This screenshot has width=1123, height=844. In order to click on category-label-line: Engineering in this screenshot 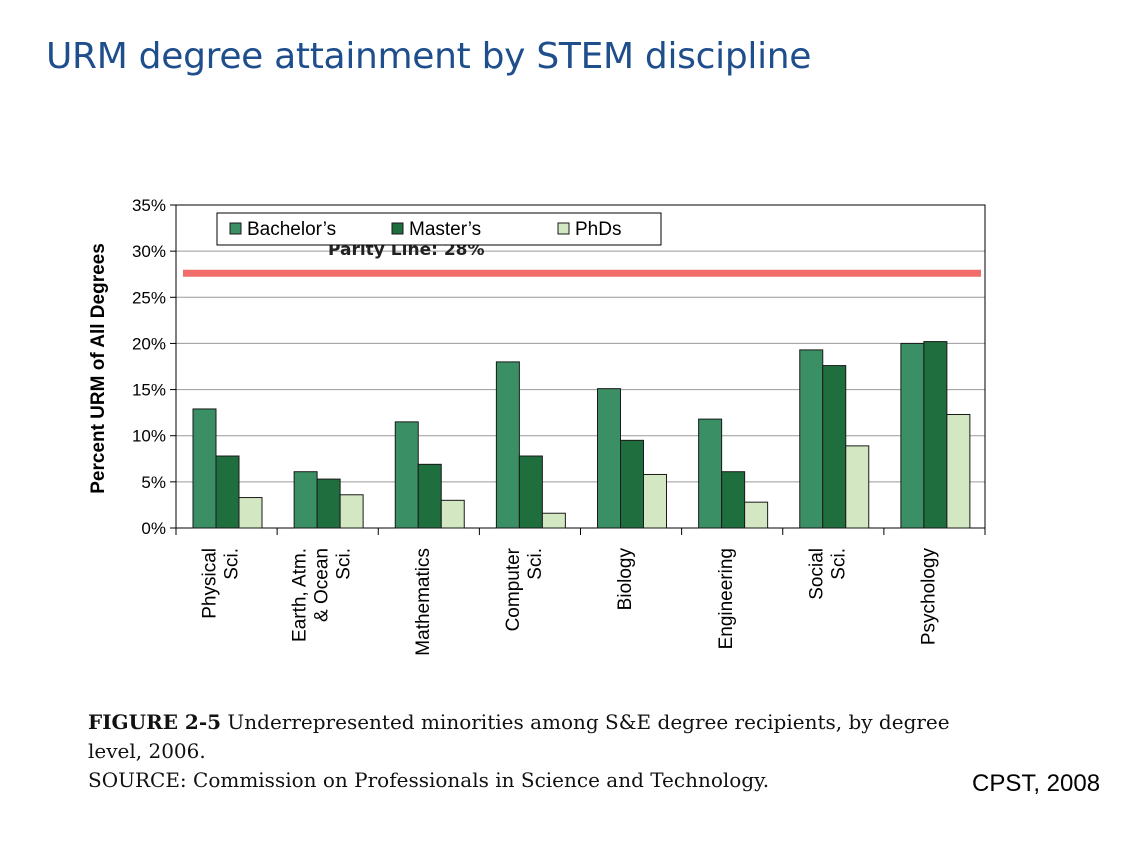, I will do `click(726, 598)`.